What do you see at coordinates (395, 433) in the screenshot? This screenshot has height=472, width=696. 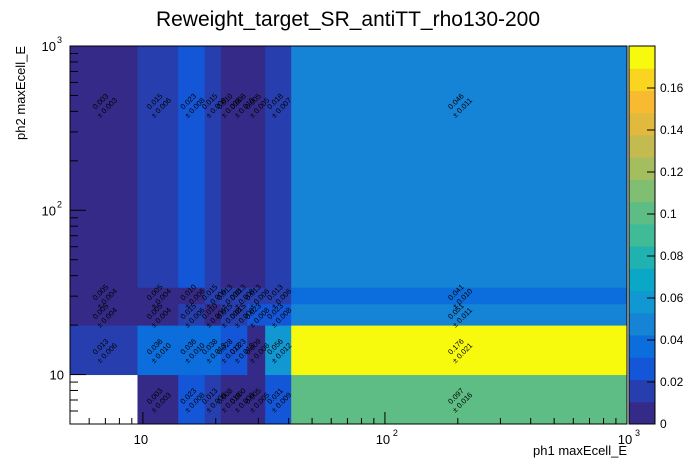 I see `x-tick-exponent: 2` at bounding box center [395, 433].